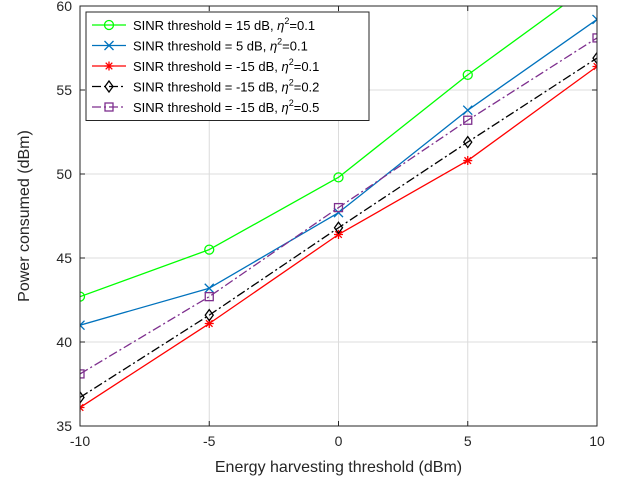 The height and width of the screenshot is (484, 624). What do you see at coordinates (64, 7) in the screenshot?
I see `y-tick-label: 60` at bounding box center [64, 7].